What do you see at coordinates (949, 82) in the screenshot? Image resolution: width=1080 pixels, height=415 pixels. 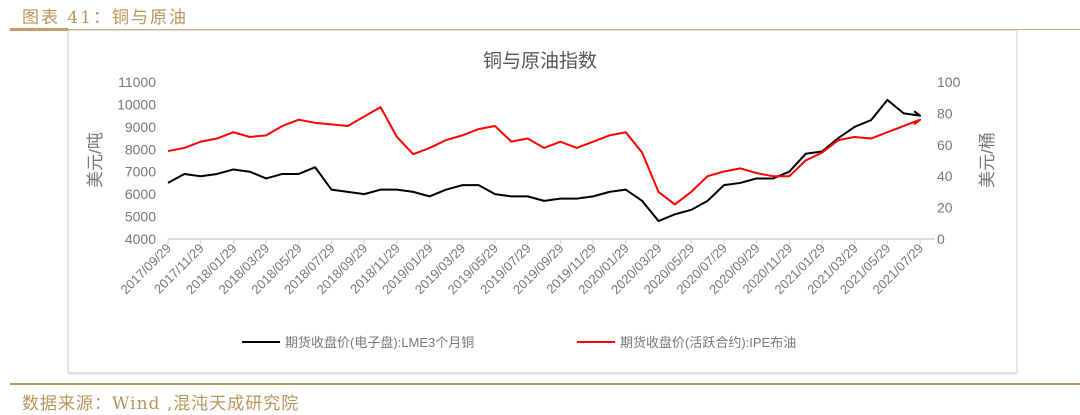 I see `y-right-tick-label: 100` at bounding box center [949, 82].